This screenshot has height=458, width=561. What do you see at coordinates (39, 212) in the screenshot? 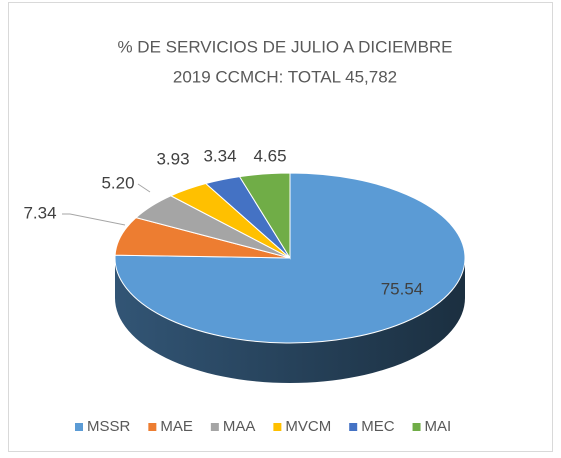
I see `data-label: 7.34` at bounding box center [39, 212].